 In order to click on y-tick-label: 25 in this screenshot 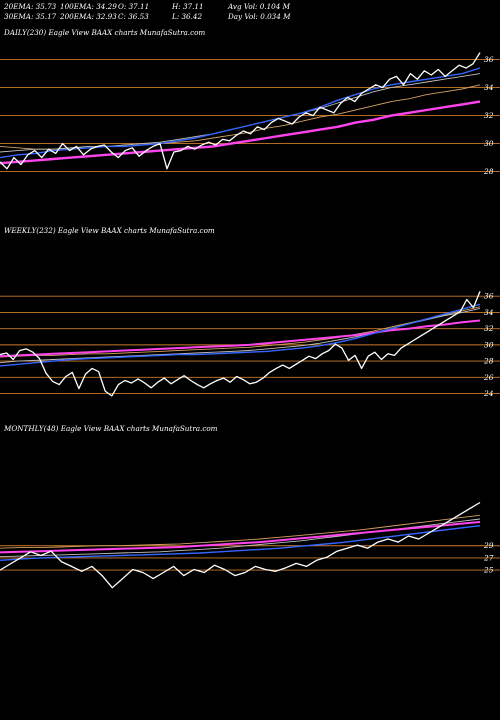, I will do `click(488, 570)`.